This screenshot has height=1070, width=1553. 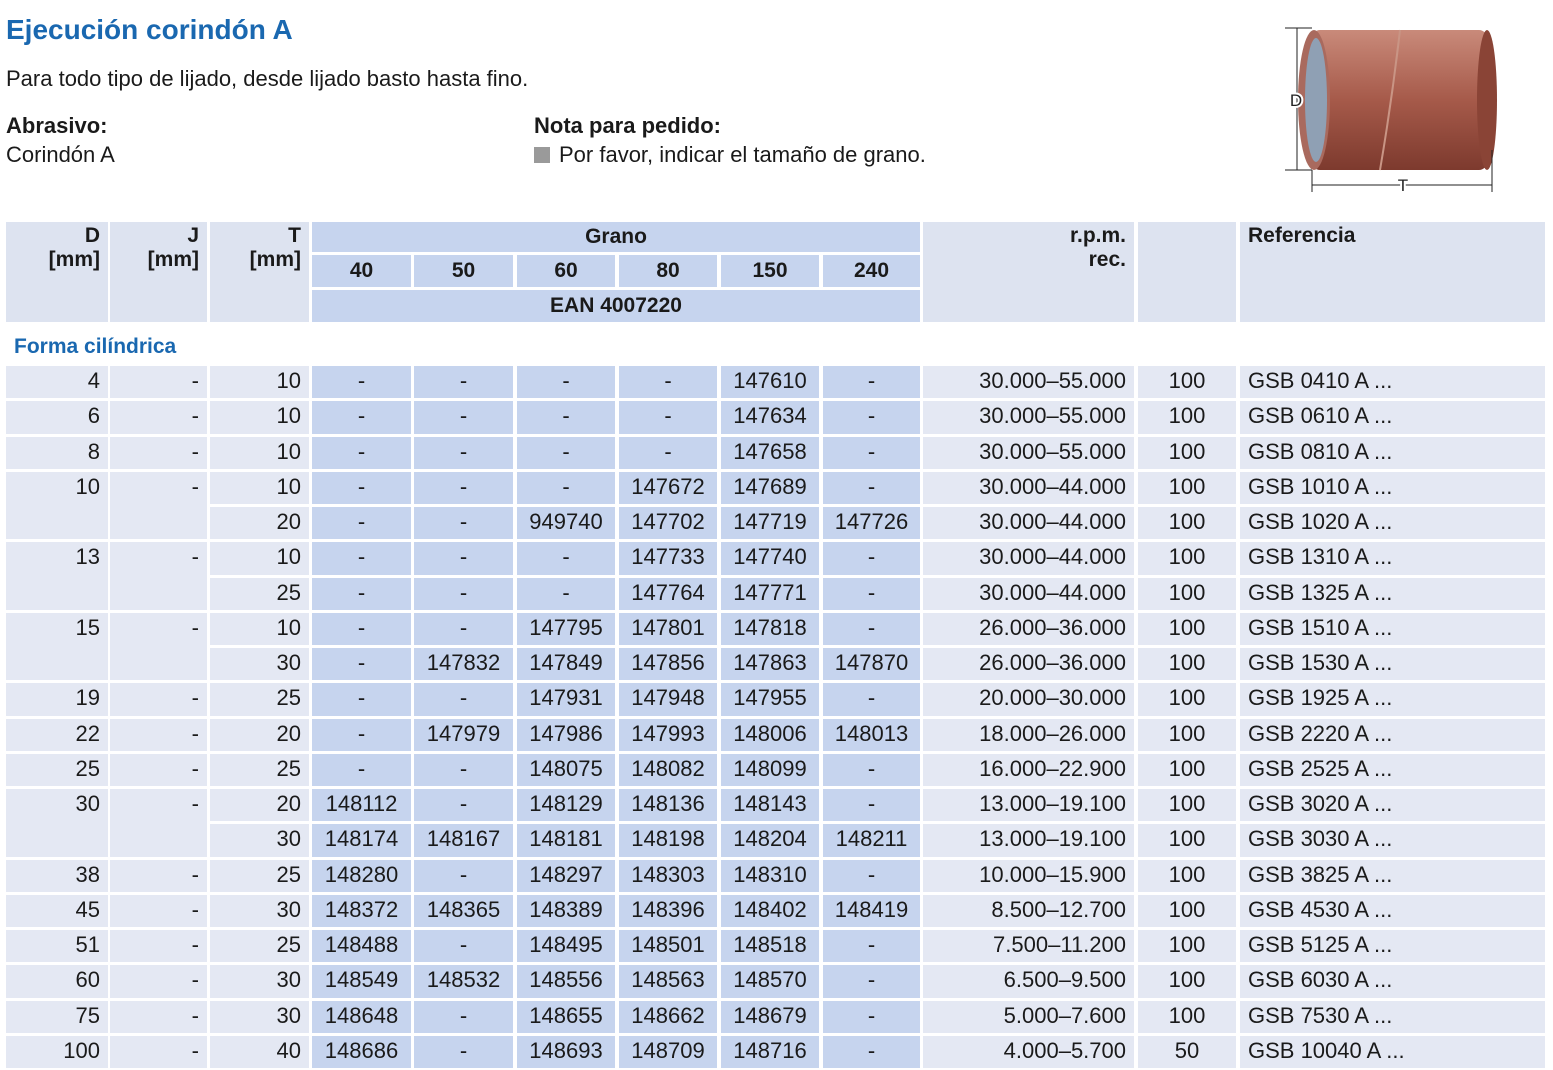 I want to click on section-title: Forma cilíndrica, so click(x=206, y=347).